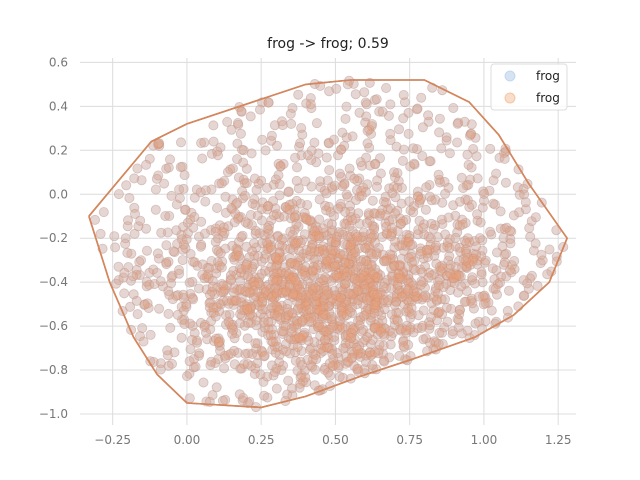  What do you see at coordinates (328, 44) in the screenshot?
I see `chart-title: frog -> frog; 0.59` at bounding box center [328, 44].